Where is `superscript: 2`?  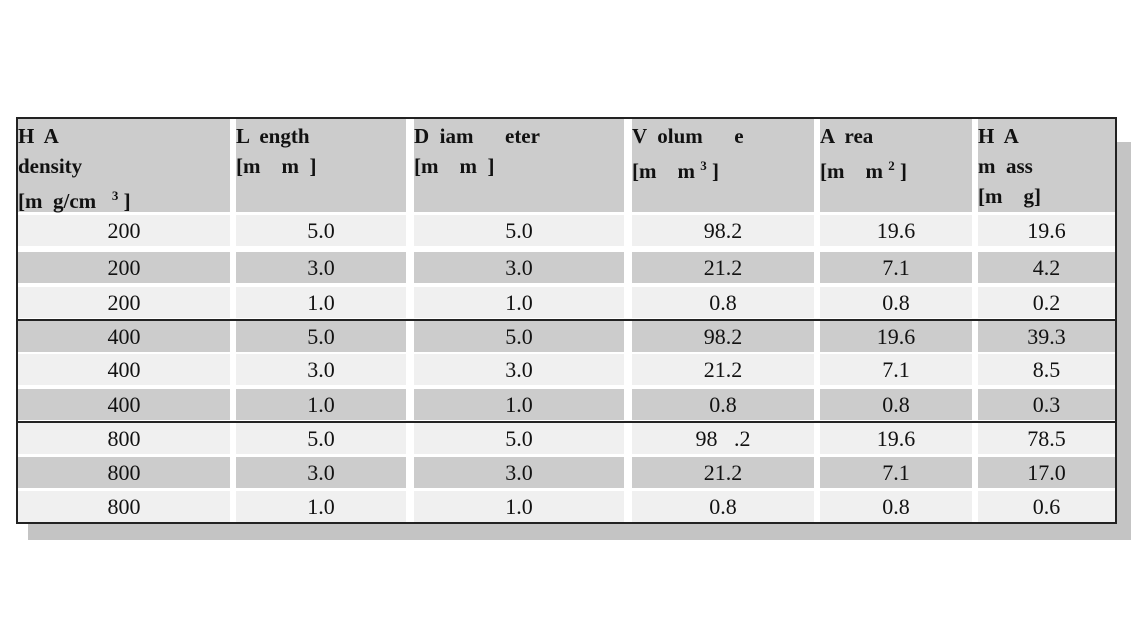
superscript: 2 is located at coordinates (891, 165).